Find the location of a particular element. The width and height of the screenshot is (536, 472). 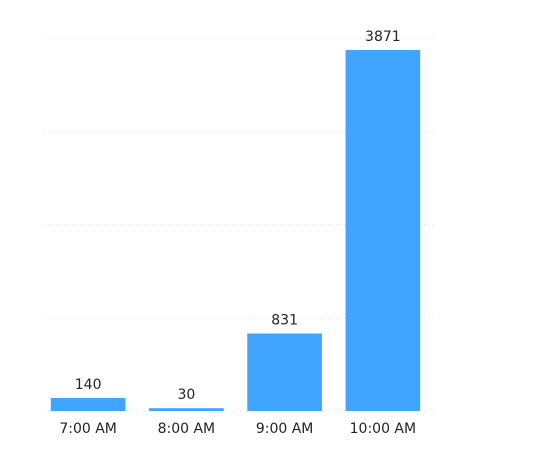

data-label: 831 is located at coordinates (284, 321).